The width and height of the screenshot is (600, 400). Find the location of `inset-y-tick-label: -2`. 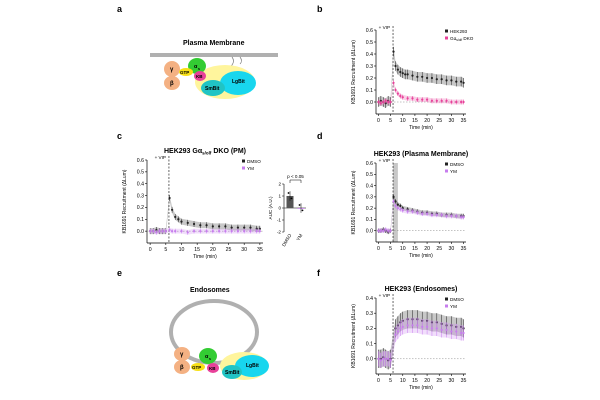

inset-y-tick-label: -2 is located at coordinates (279, 232).